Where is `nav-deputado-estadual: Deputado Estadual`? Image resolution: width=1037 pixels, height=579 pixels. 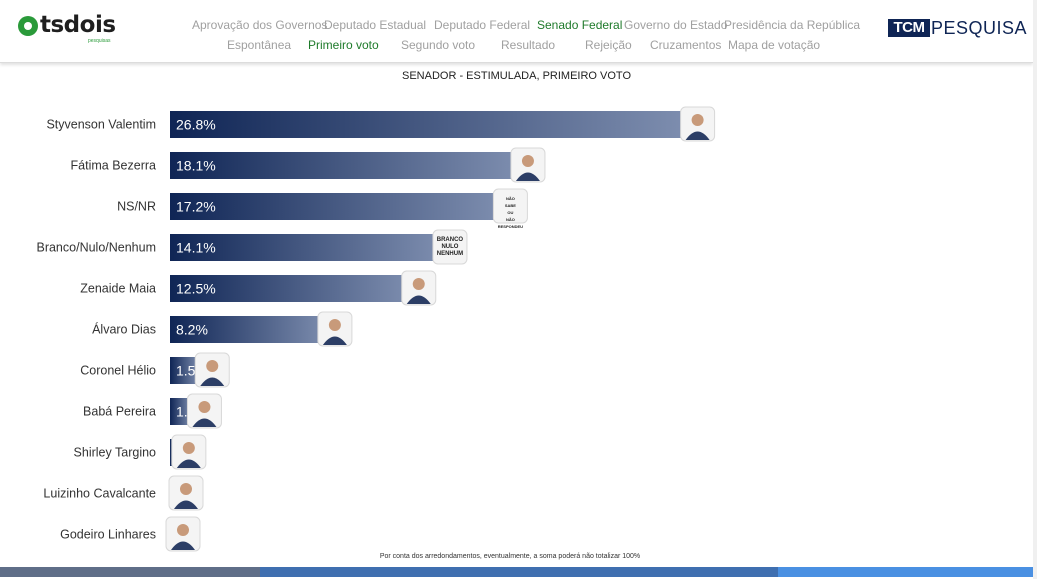 nav-deputado-estadual: Deputado Estadual is located at coordinates (375, 25).